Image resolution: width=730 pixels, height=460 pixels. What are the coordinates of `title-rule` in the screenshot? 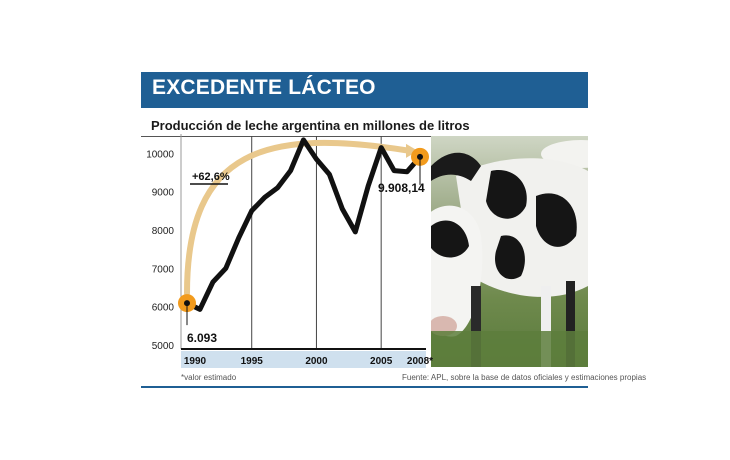 It's located at (286, 136).